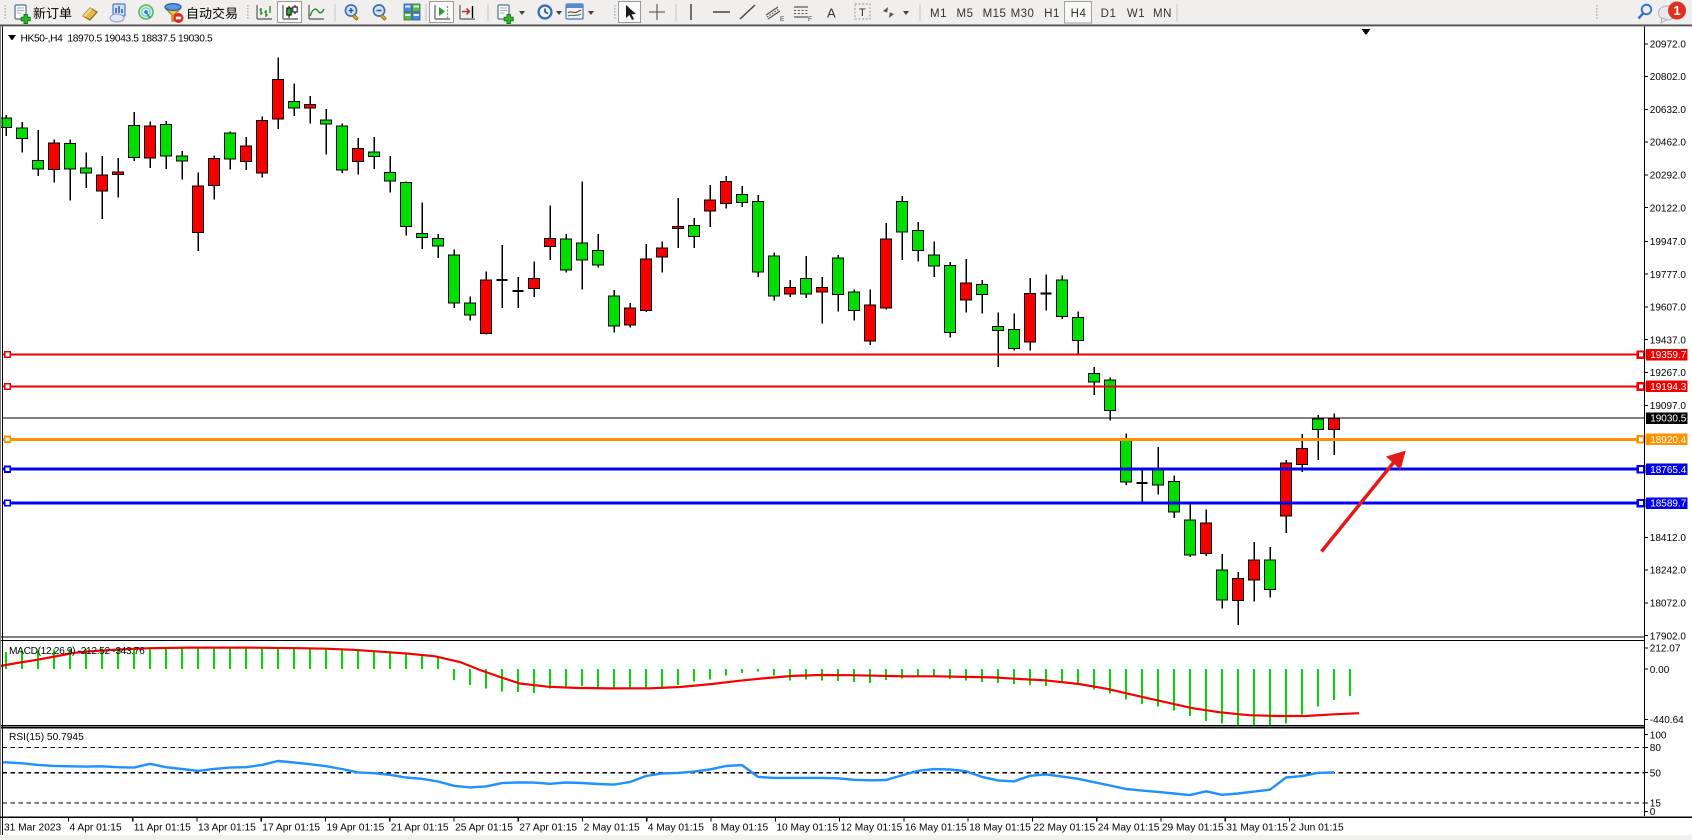  I want to click on svg-text: 13 Apr 01:15, so click(227, 828).